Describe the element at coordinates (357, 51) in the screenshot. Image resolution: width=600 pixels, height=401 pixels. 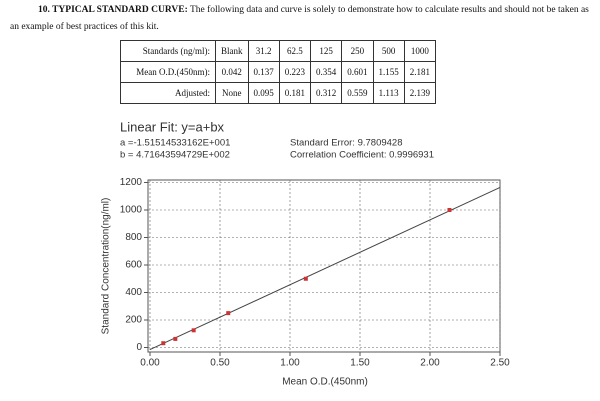
I see `table-cell: 250` at that location.